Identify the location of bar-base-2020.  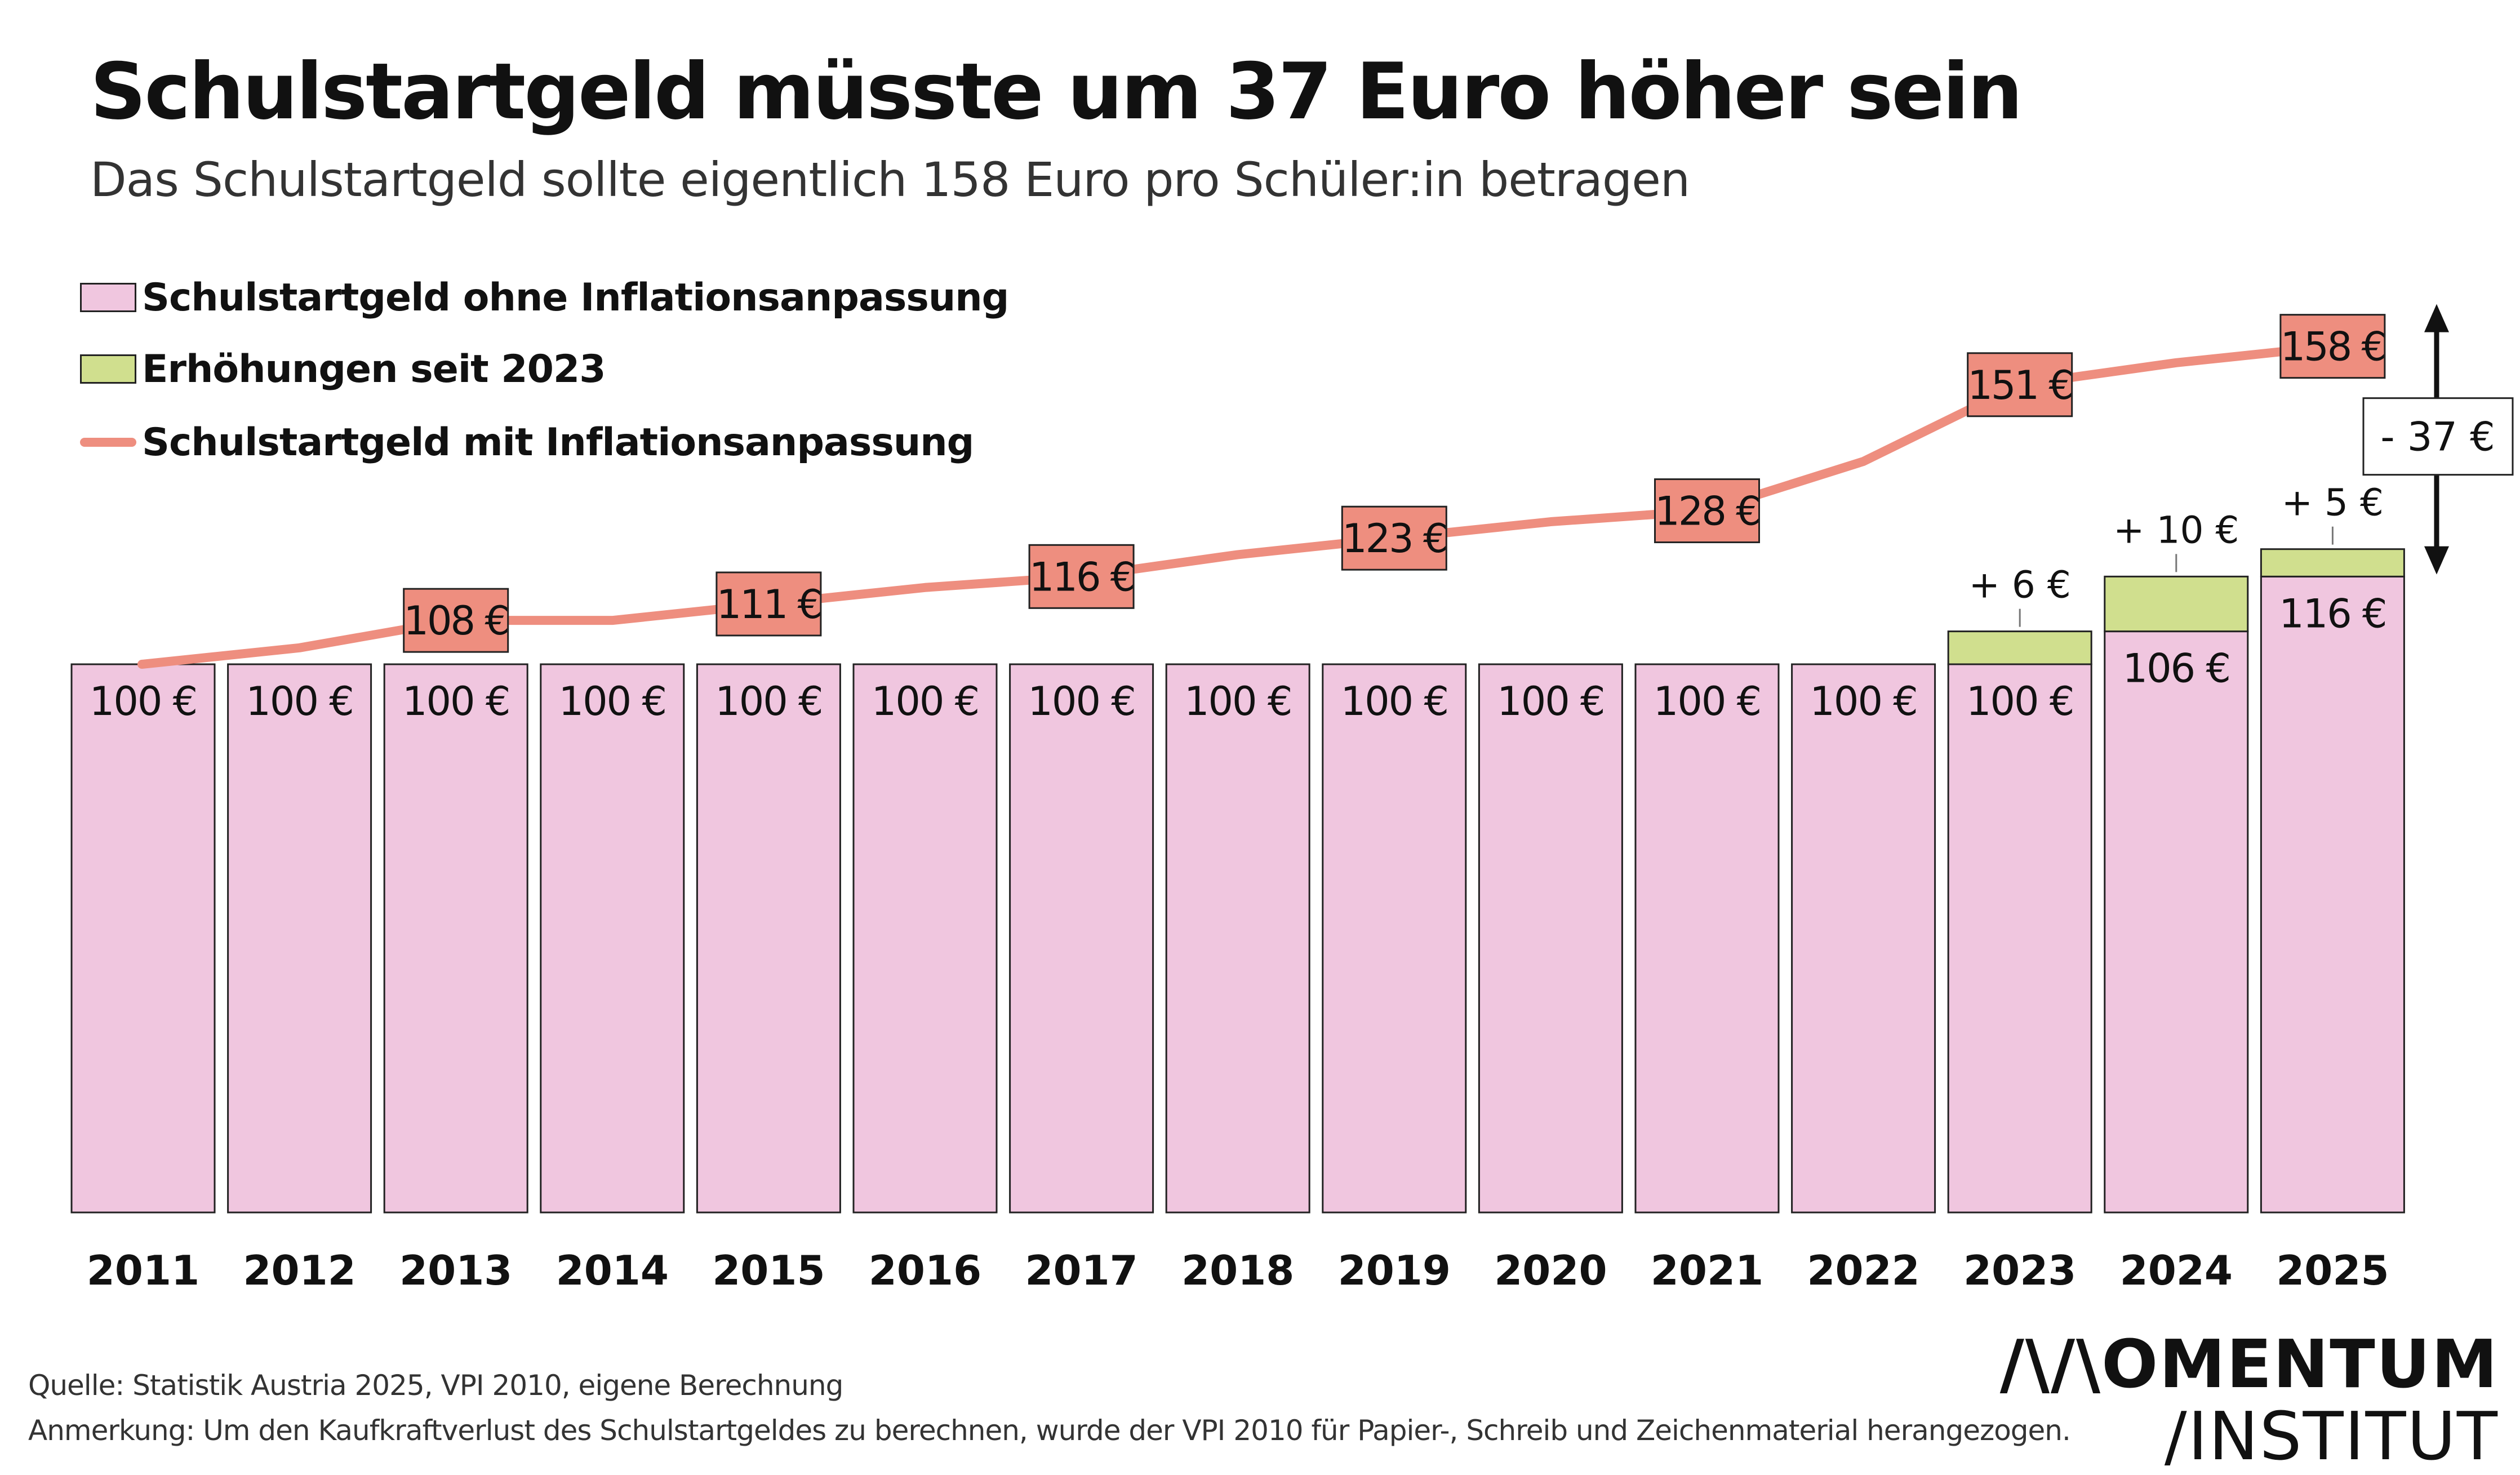
(1550, 938).